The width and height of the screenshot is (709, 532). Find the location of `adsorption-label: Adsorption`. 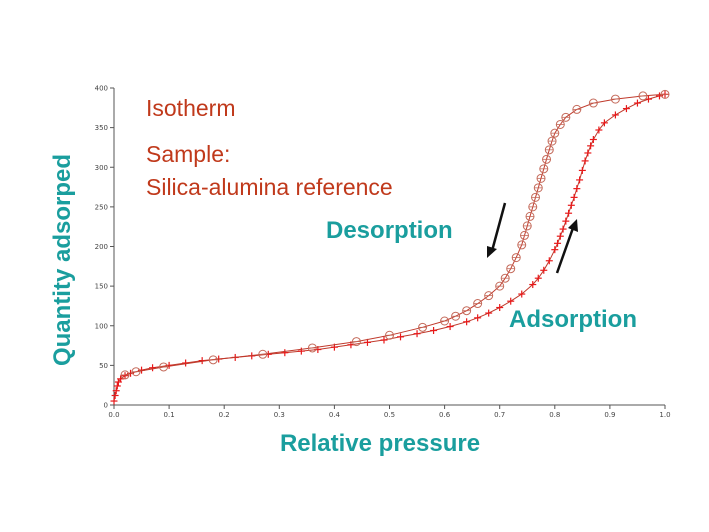

adsorption-label: Adsorption is located at coordinates (573, 319).